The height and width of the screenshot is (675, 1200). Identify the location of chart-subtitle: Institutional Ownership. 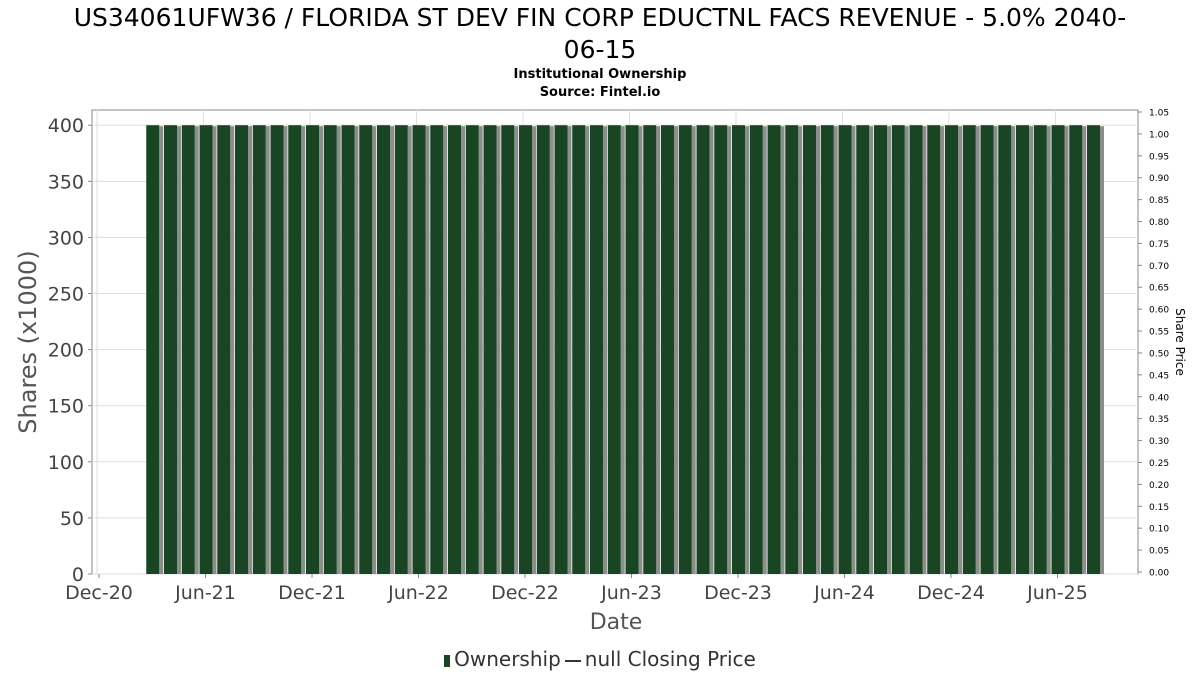
(600, 74).